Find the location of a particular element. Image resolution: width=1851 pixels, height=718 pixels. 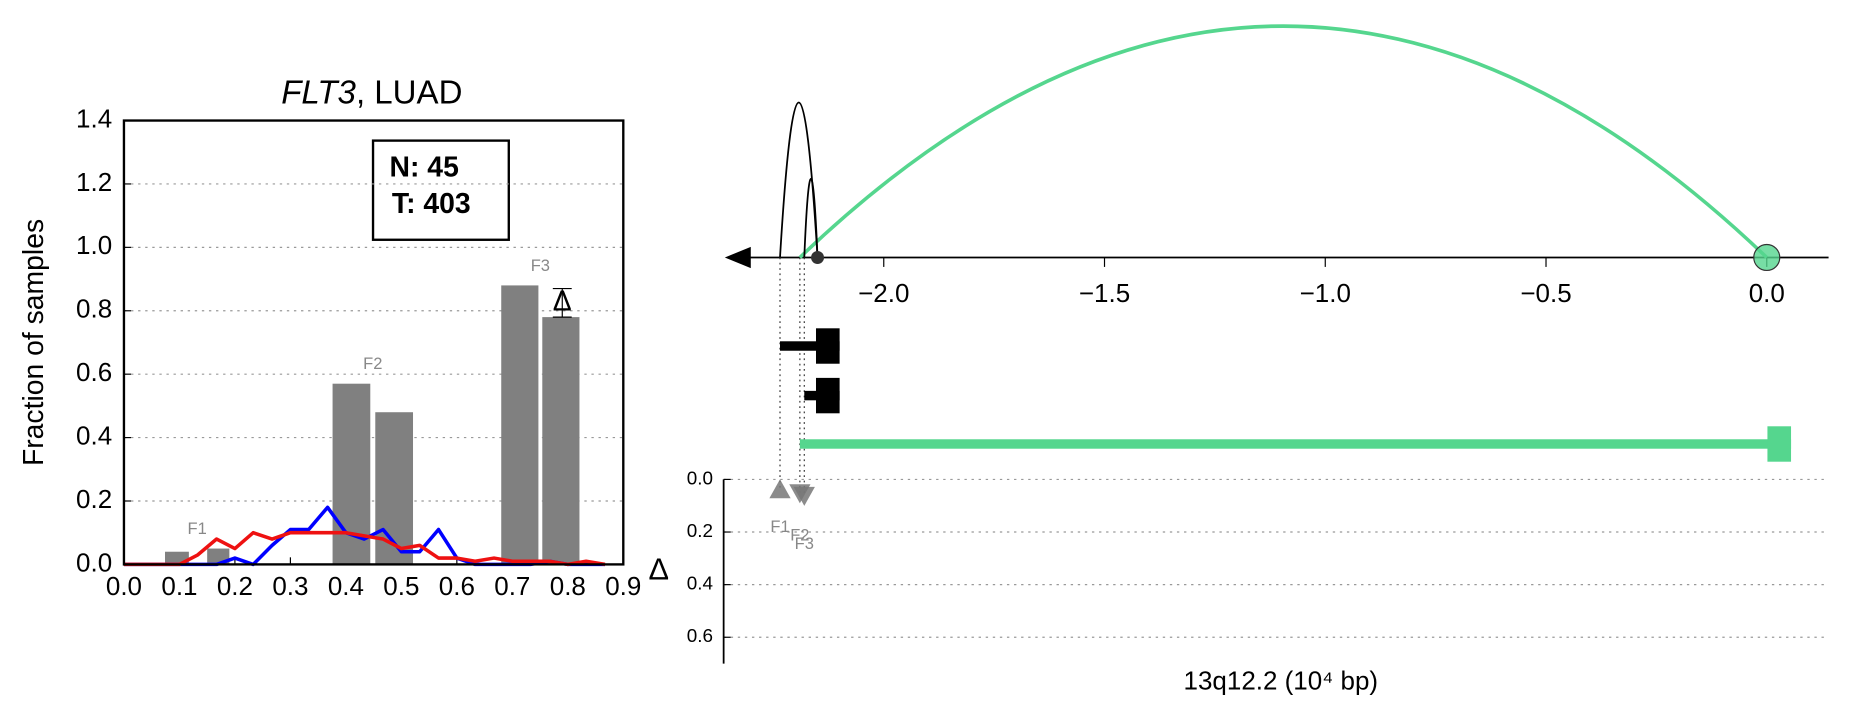

x-tick-label: −0.5 is located at coordinates (1545, 293).